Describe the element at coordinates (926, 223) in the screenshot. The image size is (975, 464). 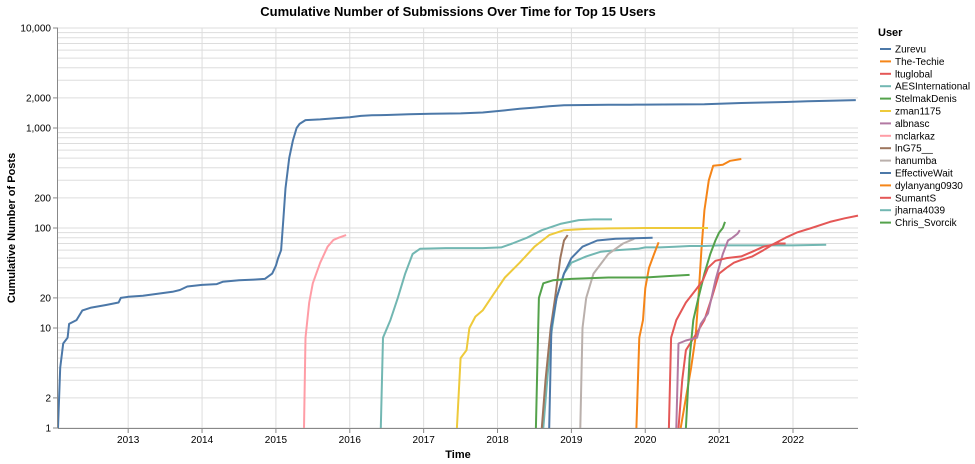
I see `legend-label: Chris_Svorcik` at that location.